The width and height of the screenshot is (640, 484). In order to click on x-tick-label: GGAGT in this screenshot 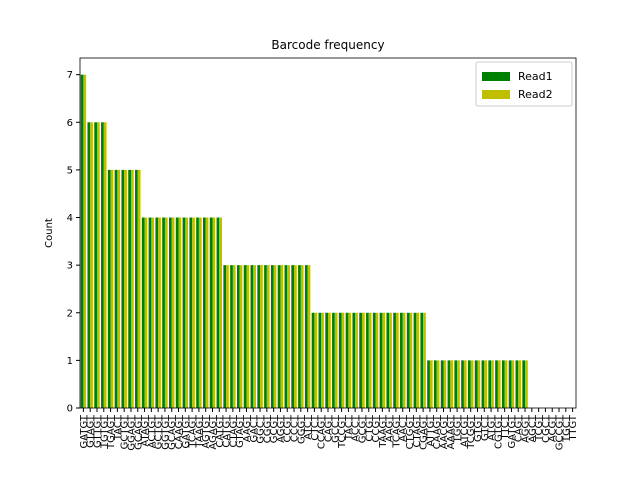, I will do `click(131, 432)`.